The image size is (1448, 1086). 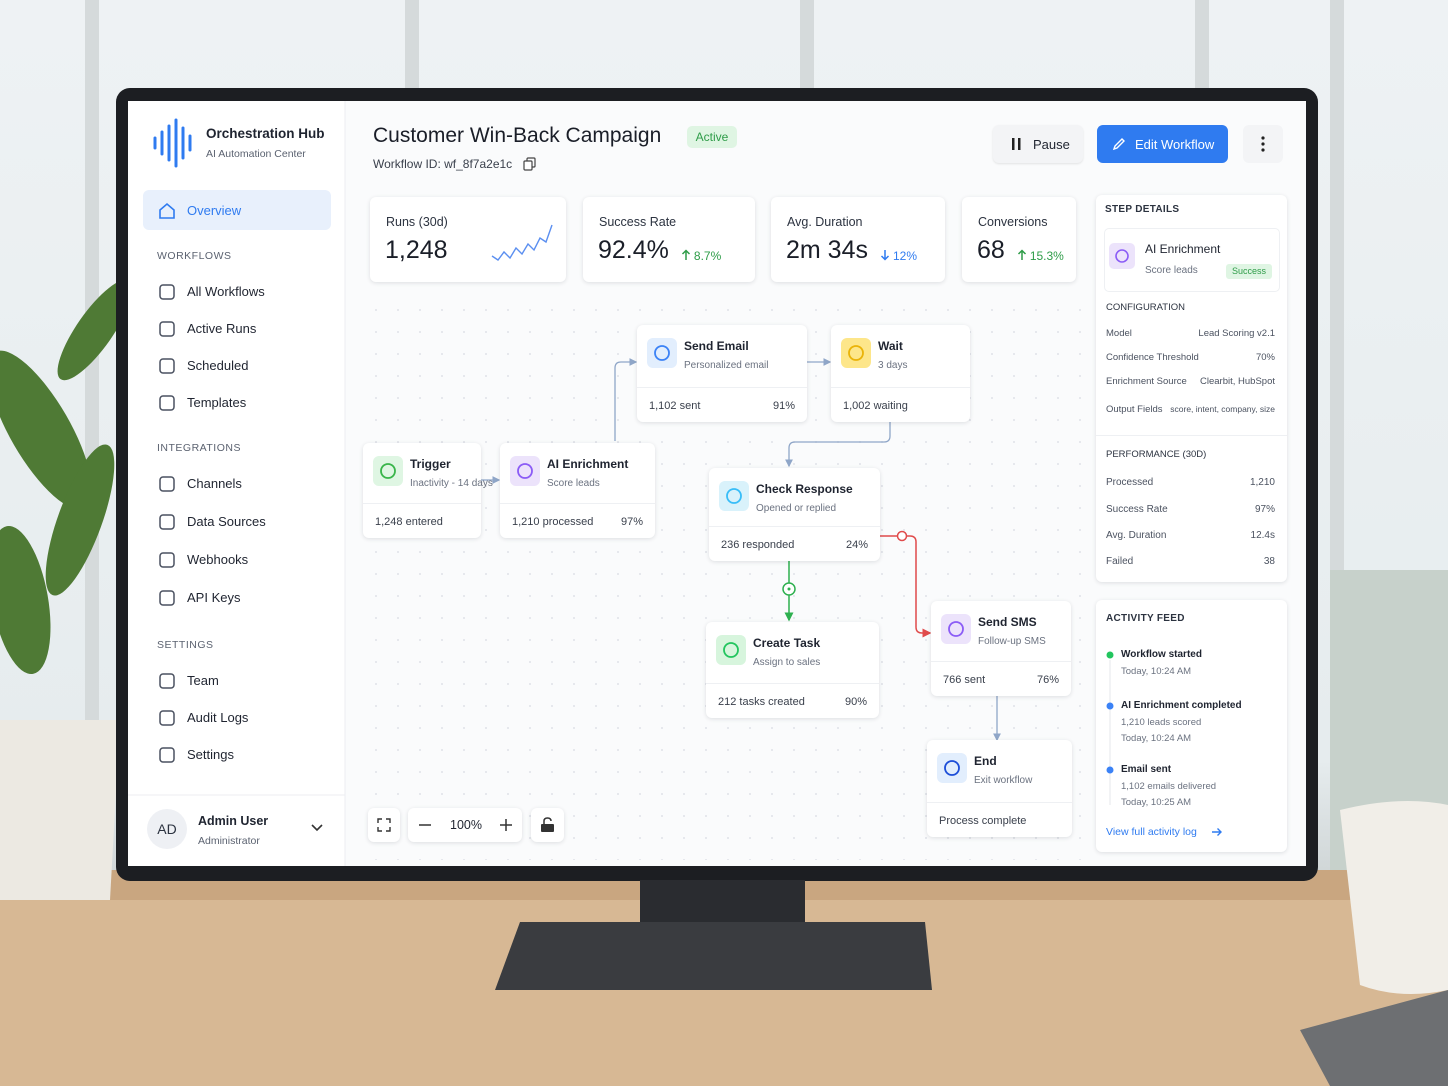 What do you see at coordinates (1145, 618) in the screenshot?
I see `panel-heading: ACTIVITY FEED` at bounding box center [1145, 618].